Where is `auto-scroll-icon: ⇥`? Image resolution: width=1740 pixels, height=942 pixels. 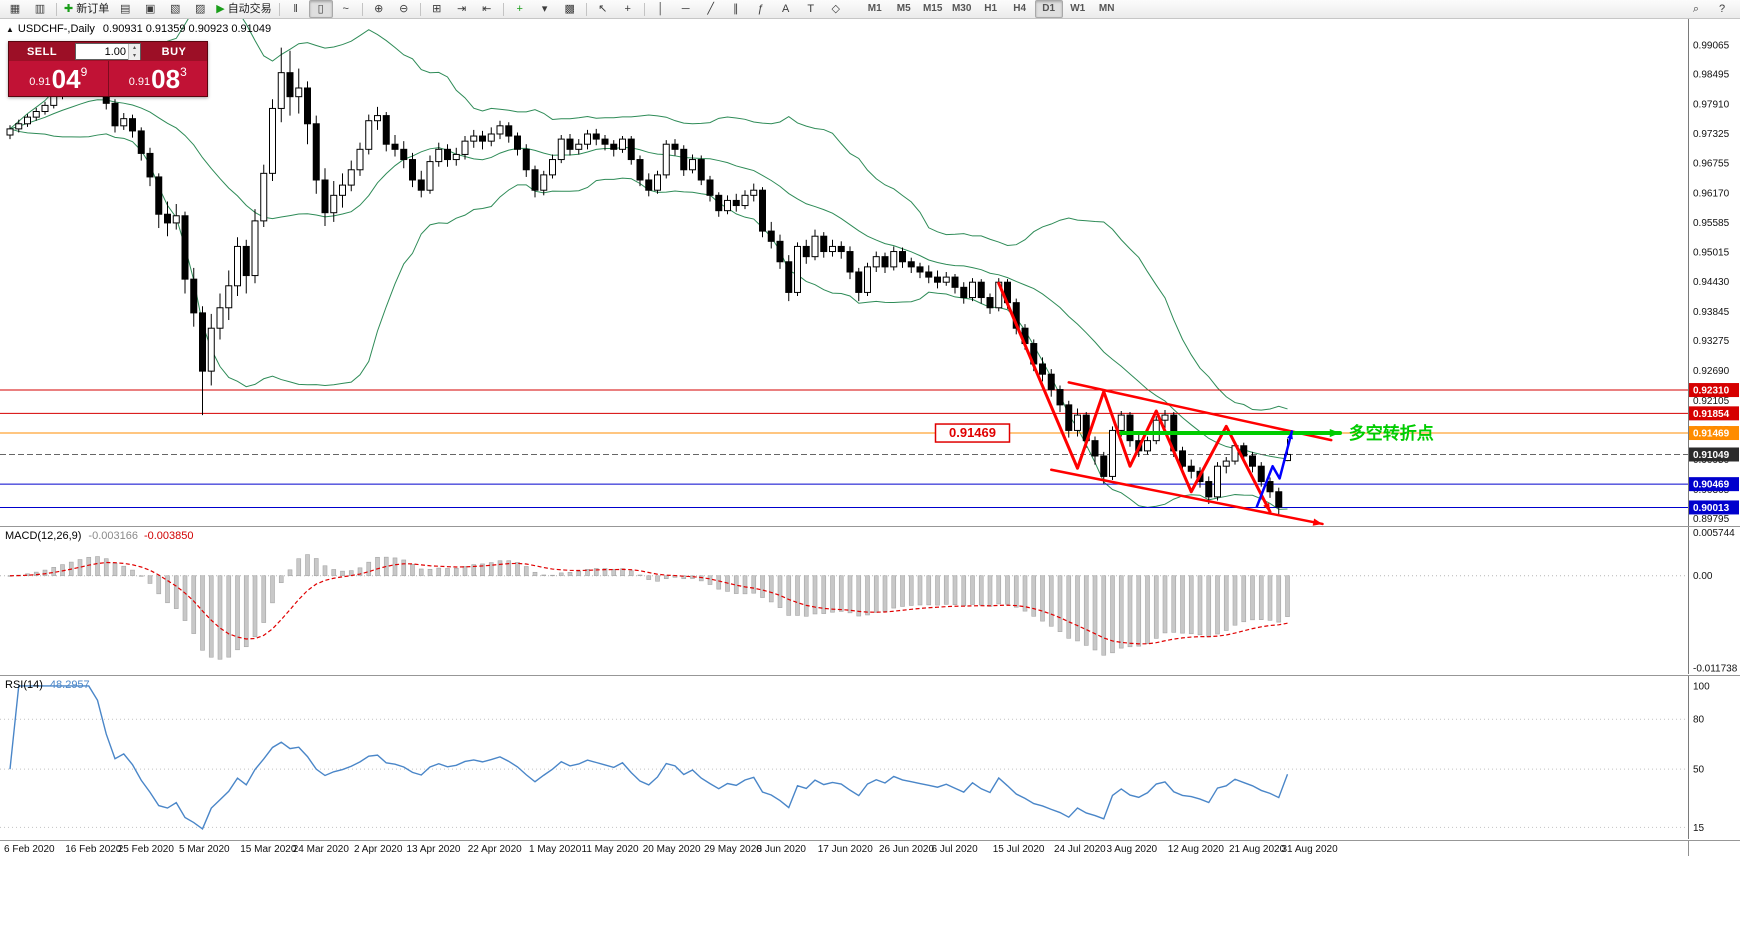
auto-scroll-icon: ⇥ is located at coordinates (462, 8).